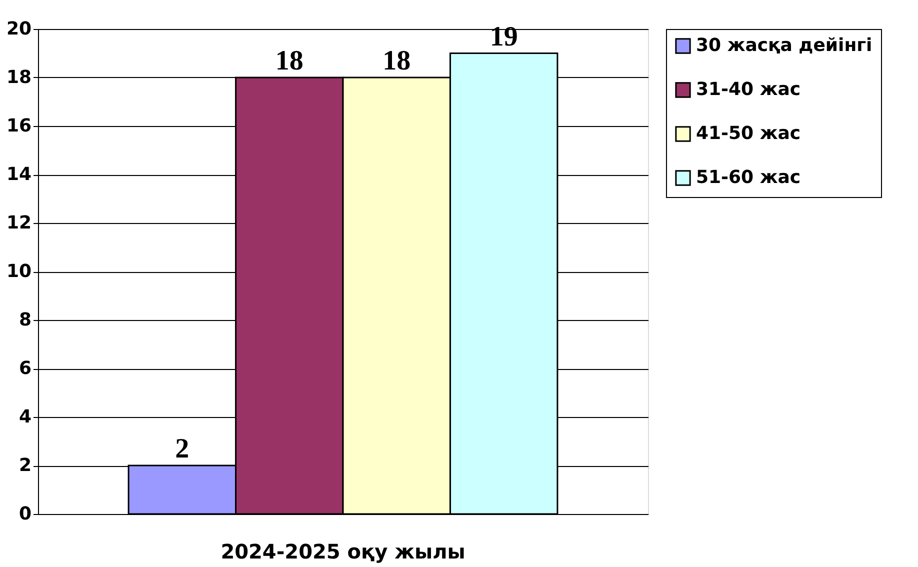 The image size is (918, 567). I want to click on y-tick-label: 18, so click(19, 77).